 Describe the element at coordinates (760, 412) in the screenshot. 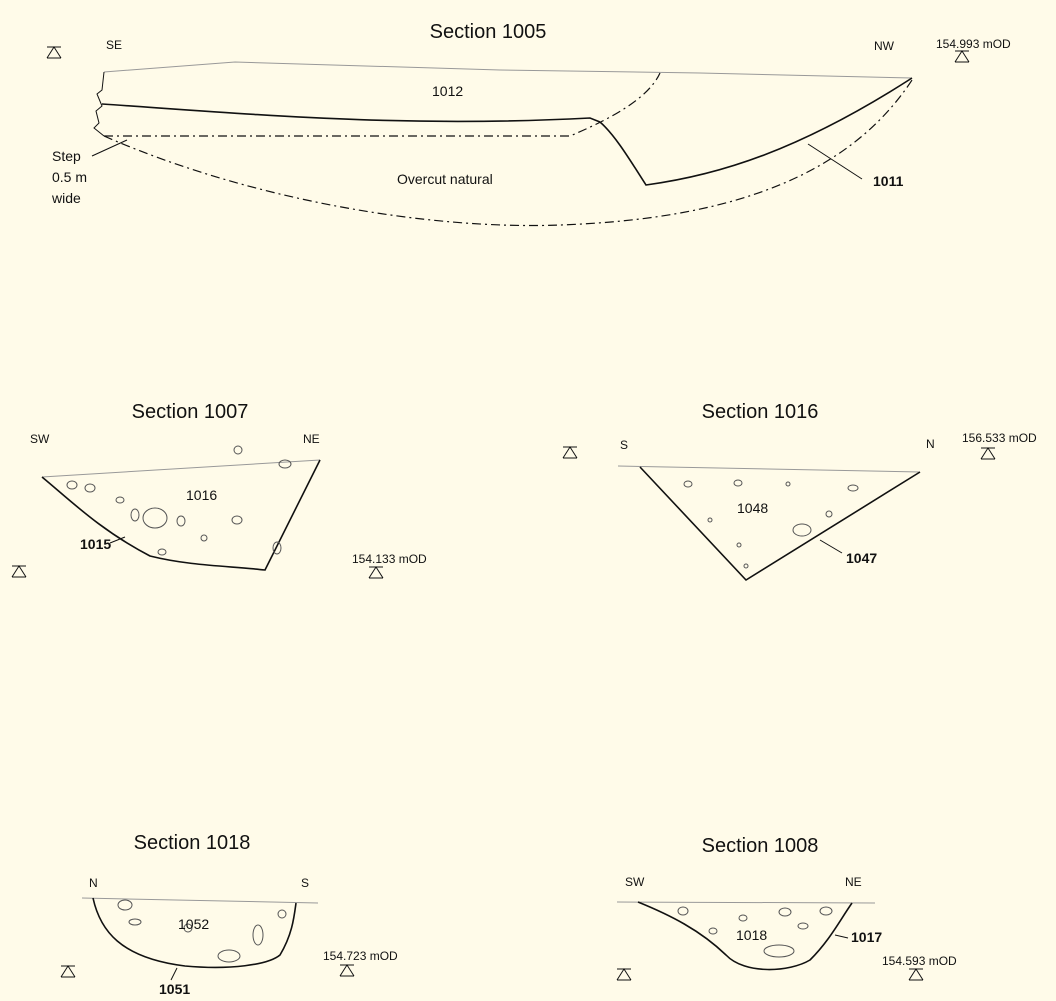

I see `section-1016-title: Section 1016` at that location.